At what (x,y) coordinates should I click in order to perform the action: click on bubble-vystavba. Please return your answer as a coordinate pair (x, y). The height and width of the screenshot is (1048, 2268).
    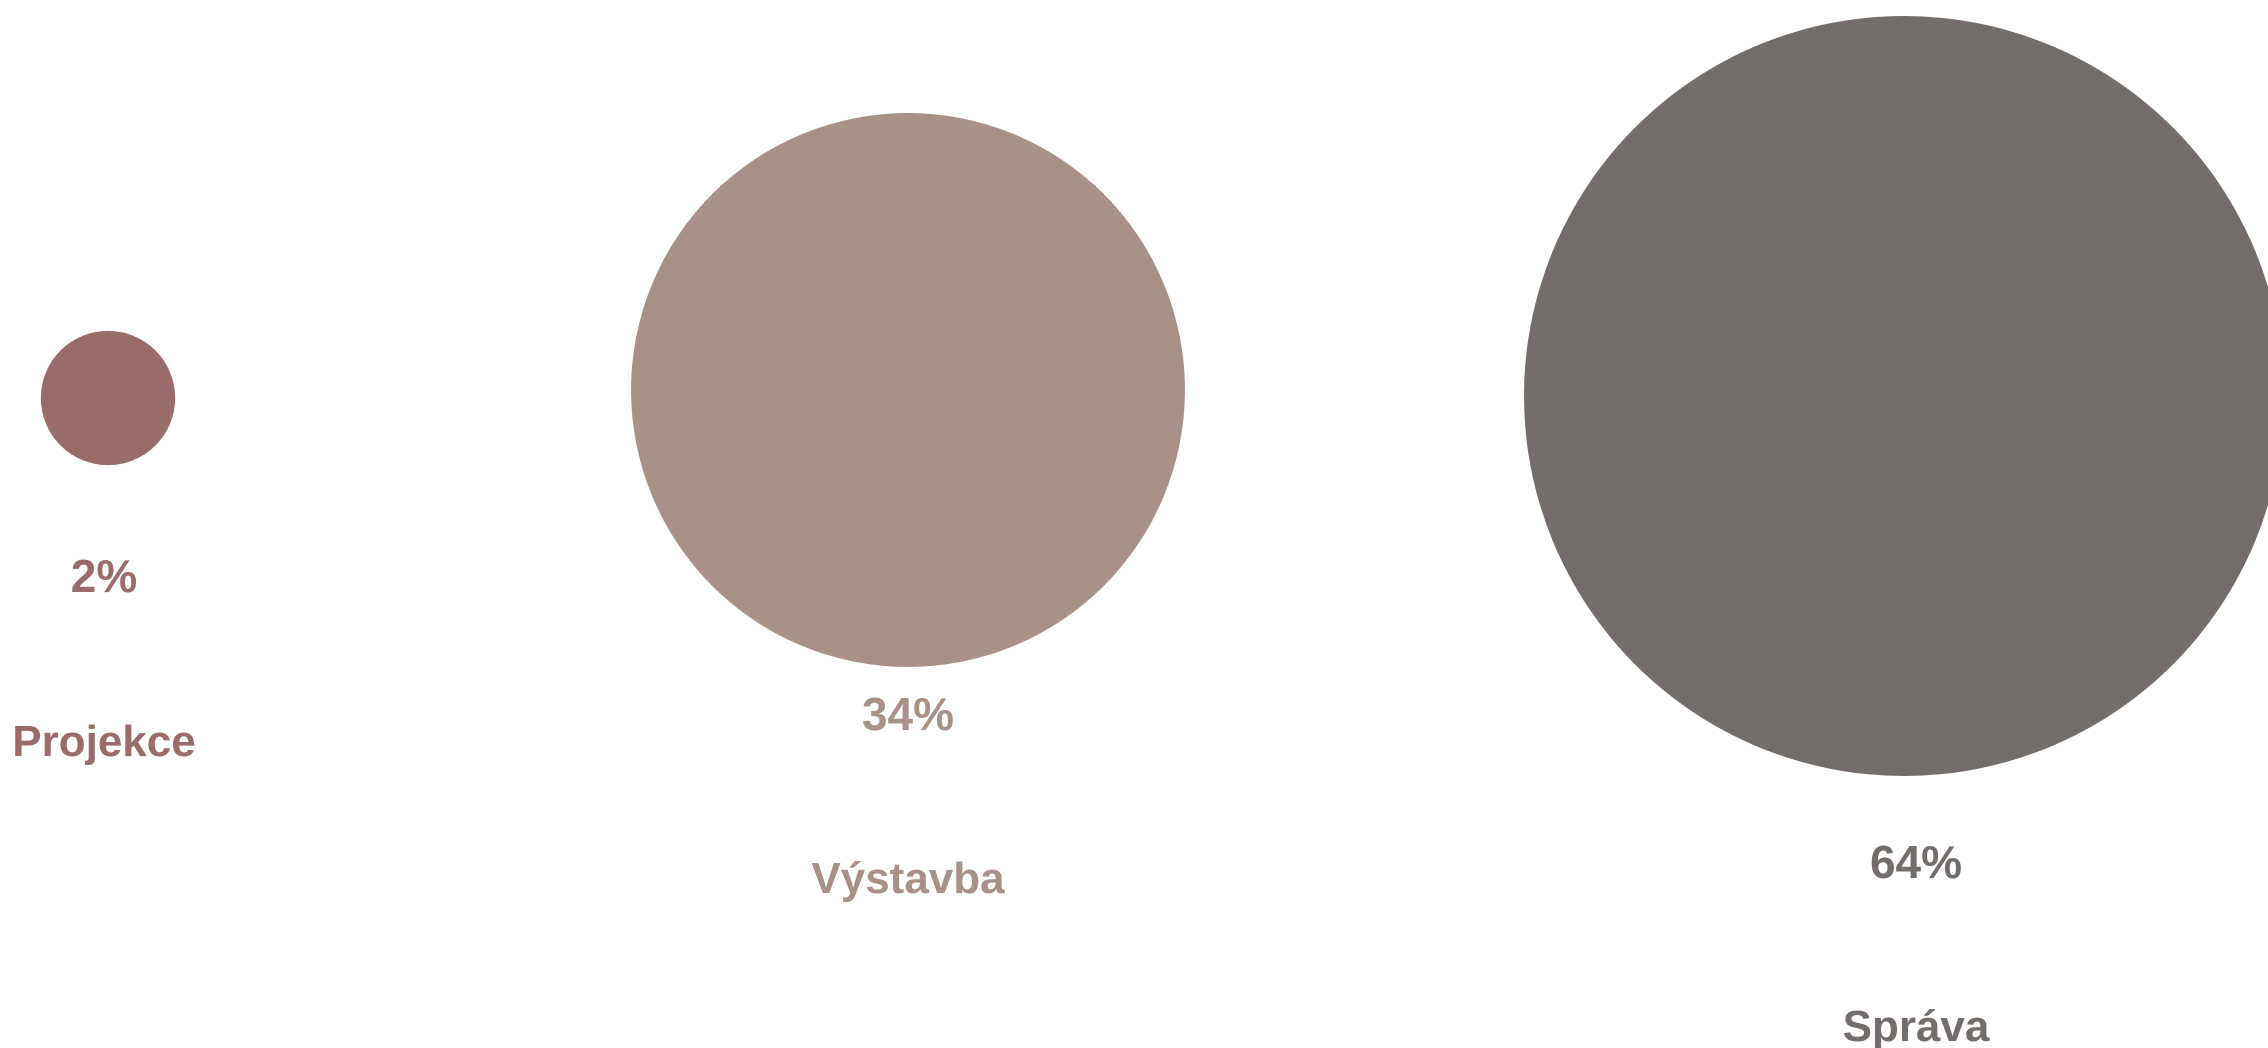
    Looking at the image, I should click on (908, 390).